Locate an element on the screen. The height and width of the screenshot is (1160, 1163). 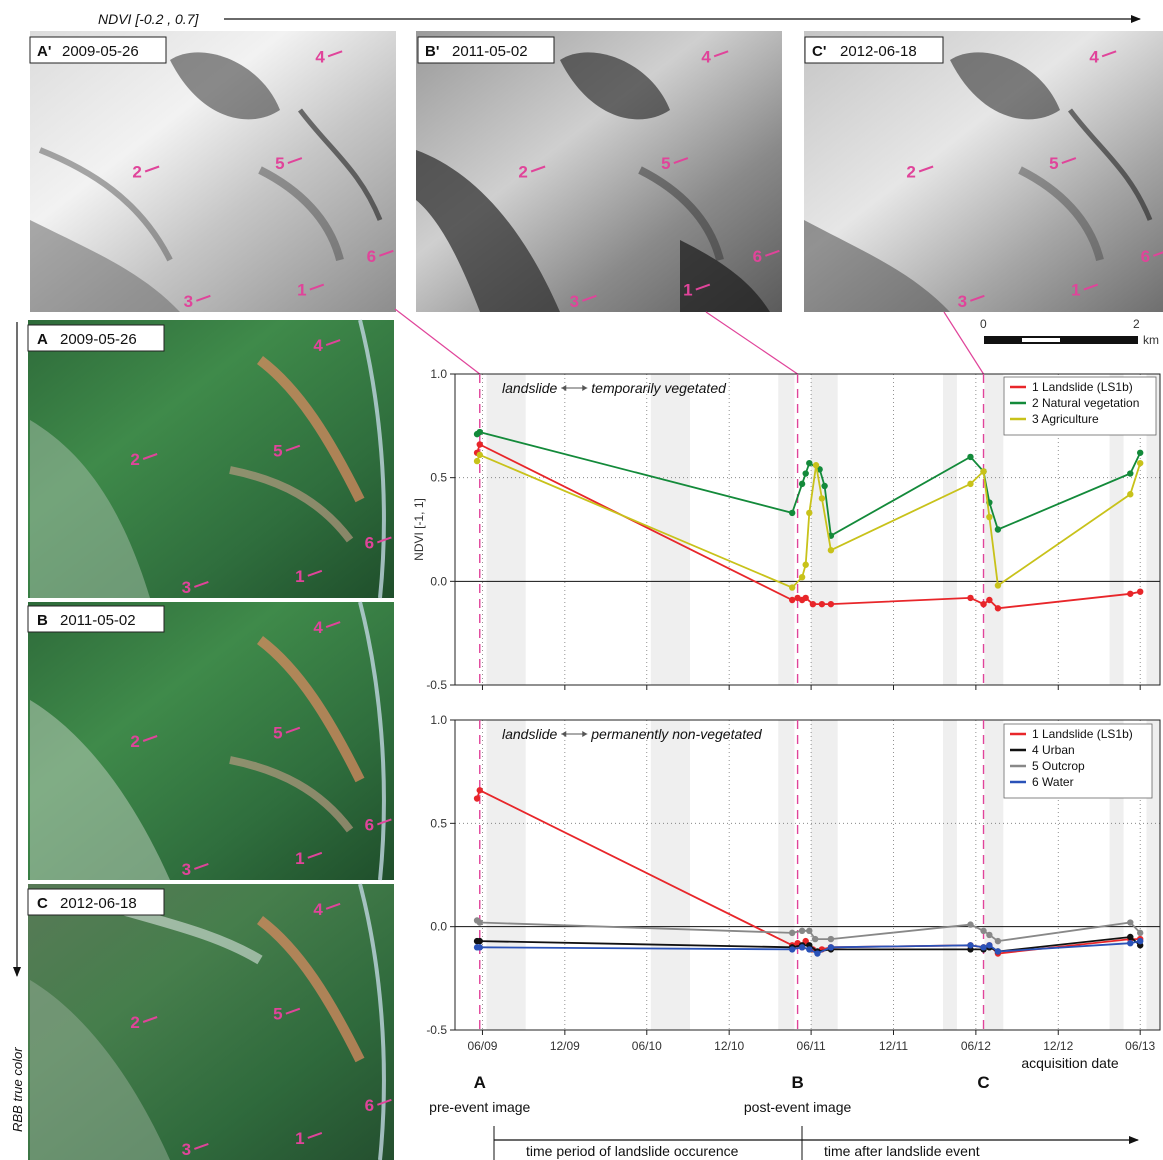
rgb-panel-a is located at coordinates (211, 459).